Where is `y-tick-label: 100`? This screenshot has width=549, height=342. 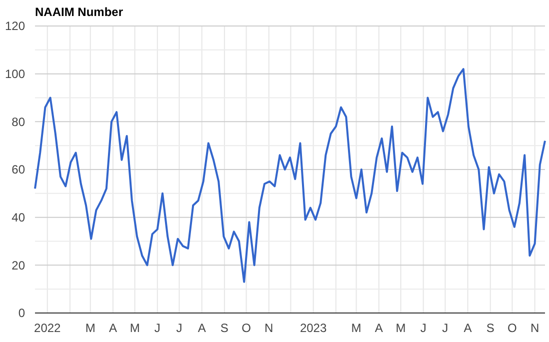 y-tick-label: 100 is located at coordinates (15, 74).